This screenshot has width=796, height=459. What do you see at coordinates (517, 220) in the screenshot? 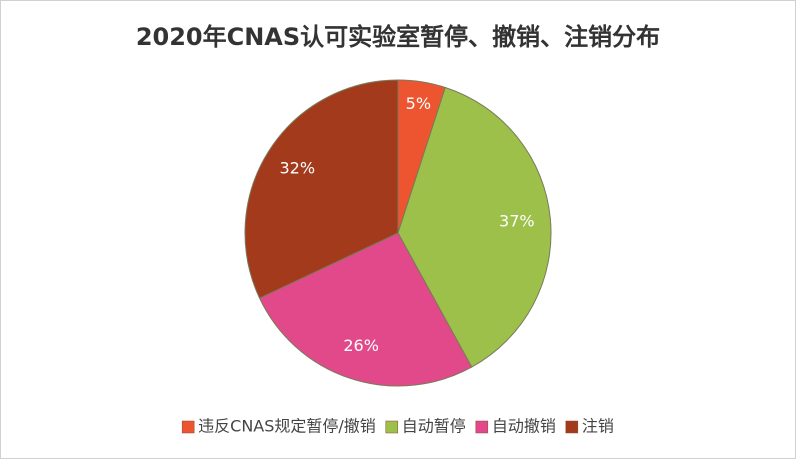
I see `data-label: 37%` at bounding box center [517, 220].